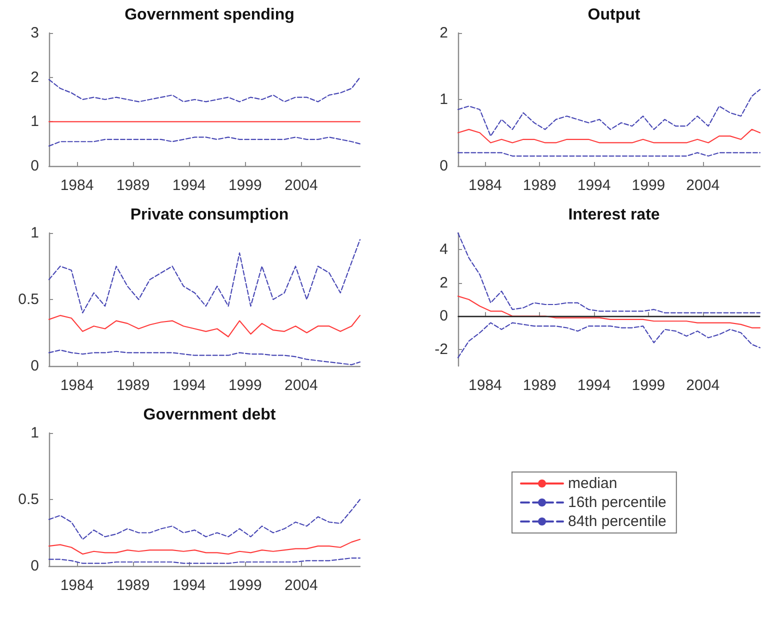 The width and height of the screenshot is (762, 618). I want to click on chart-title: Output, so click(614, 15).